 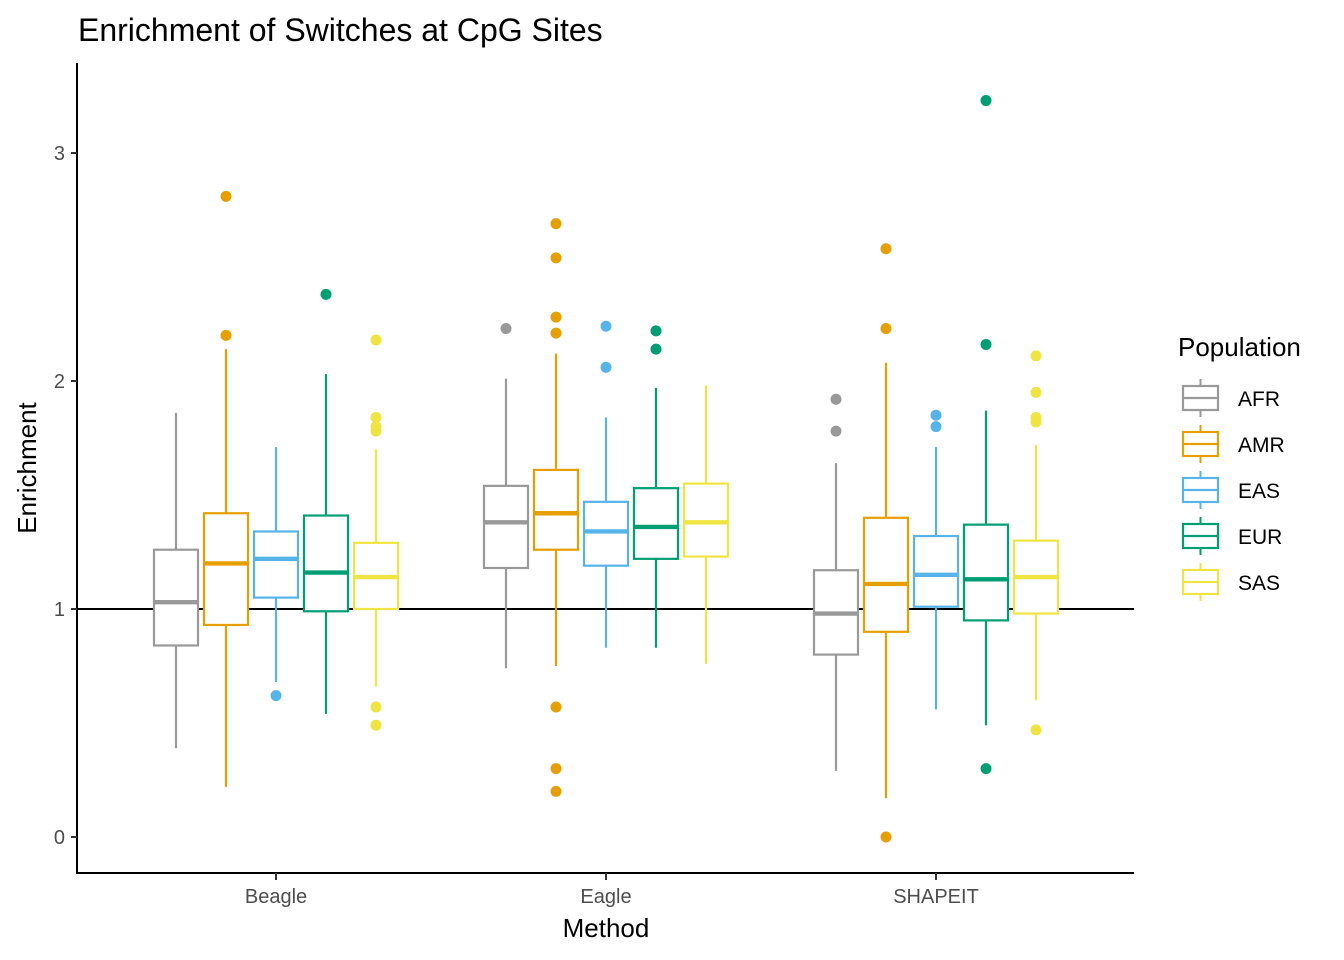 I want to click on box-eas-shapeit, so click(x=936, y=559).